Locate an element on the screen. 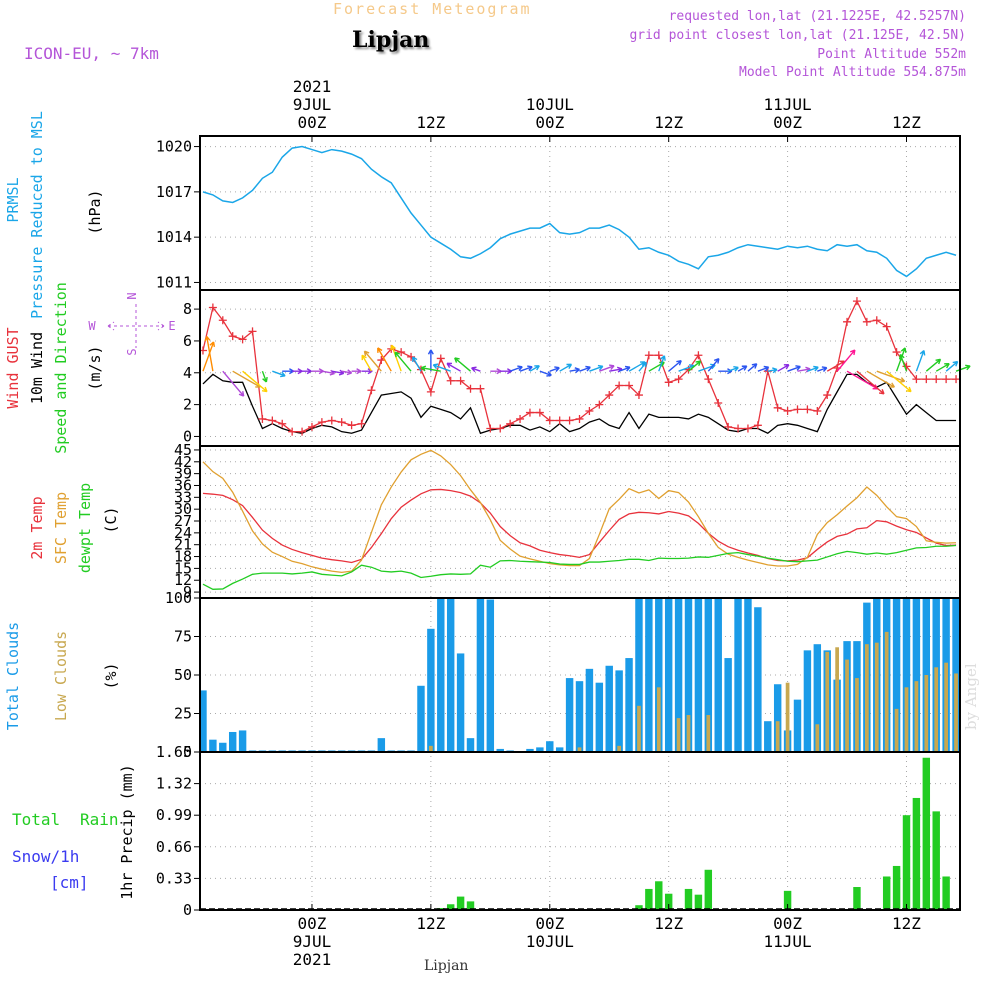 The height and width of the screenshot is (1000, 1000). top-time-label: 11JUL is located at coordinates (788, 104).